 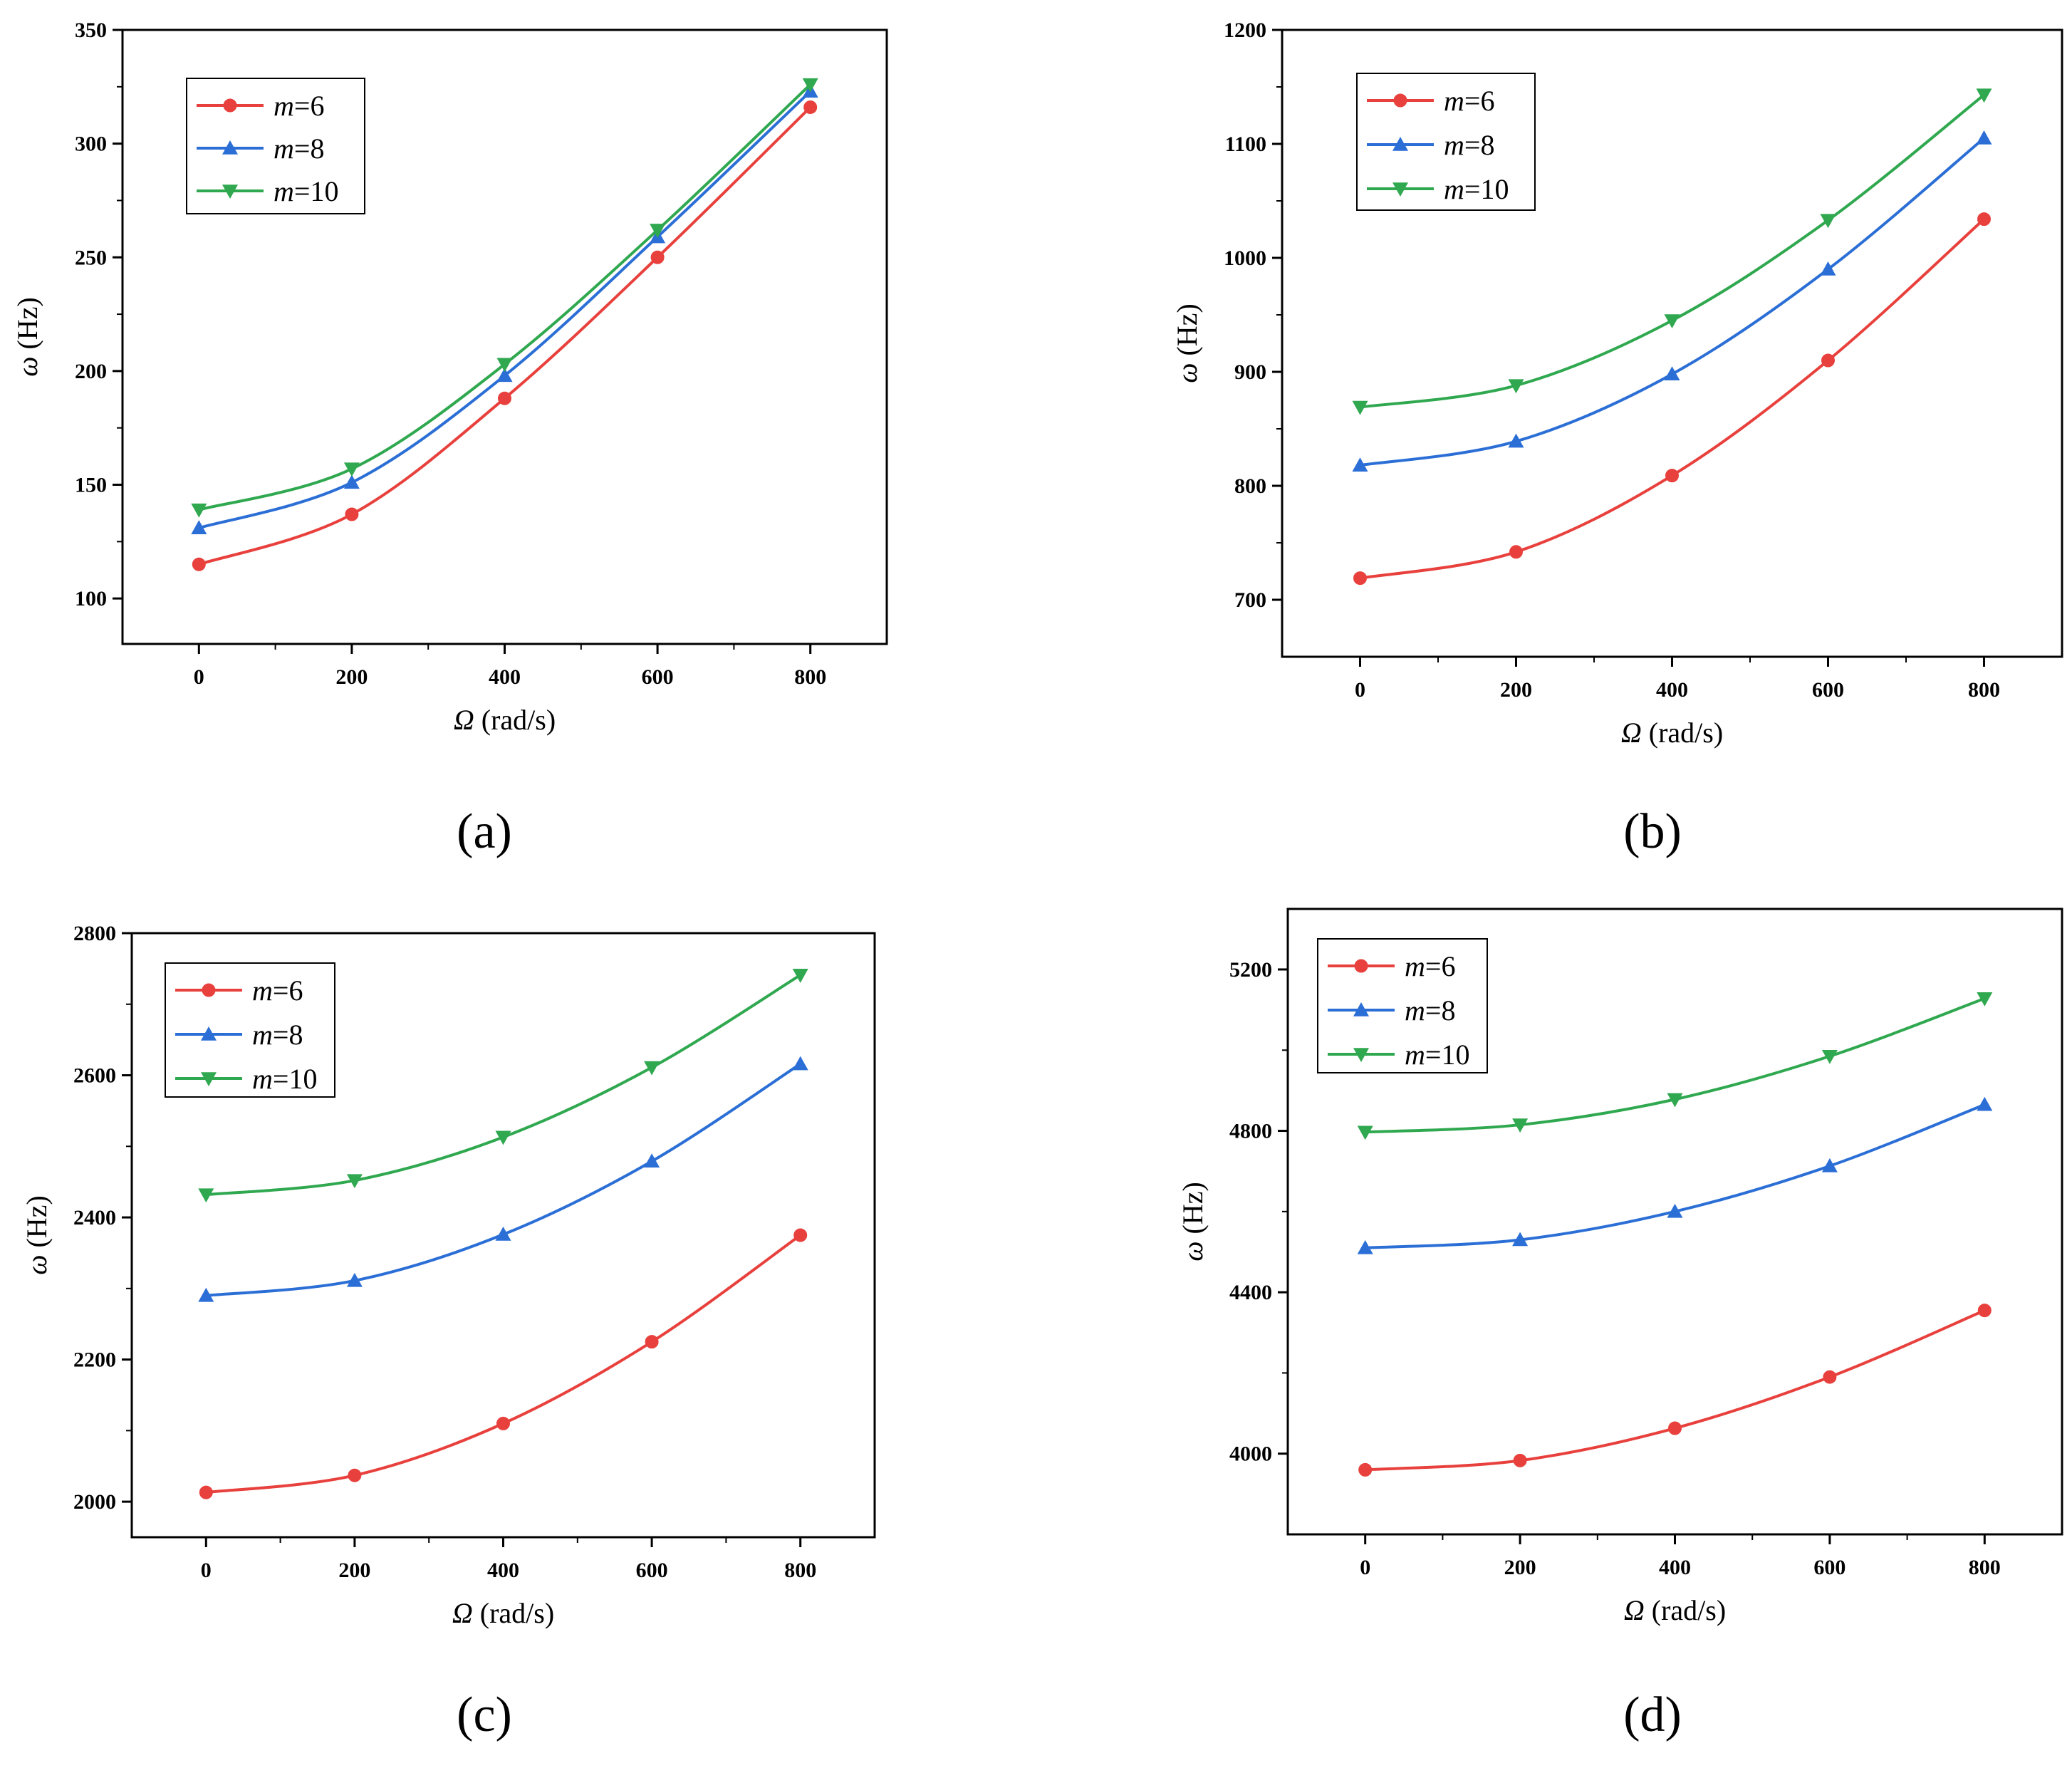 I want to click on y-tick-label: 350, so click(x=91, y=30).